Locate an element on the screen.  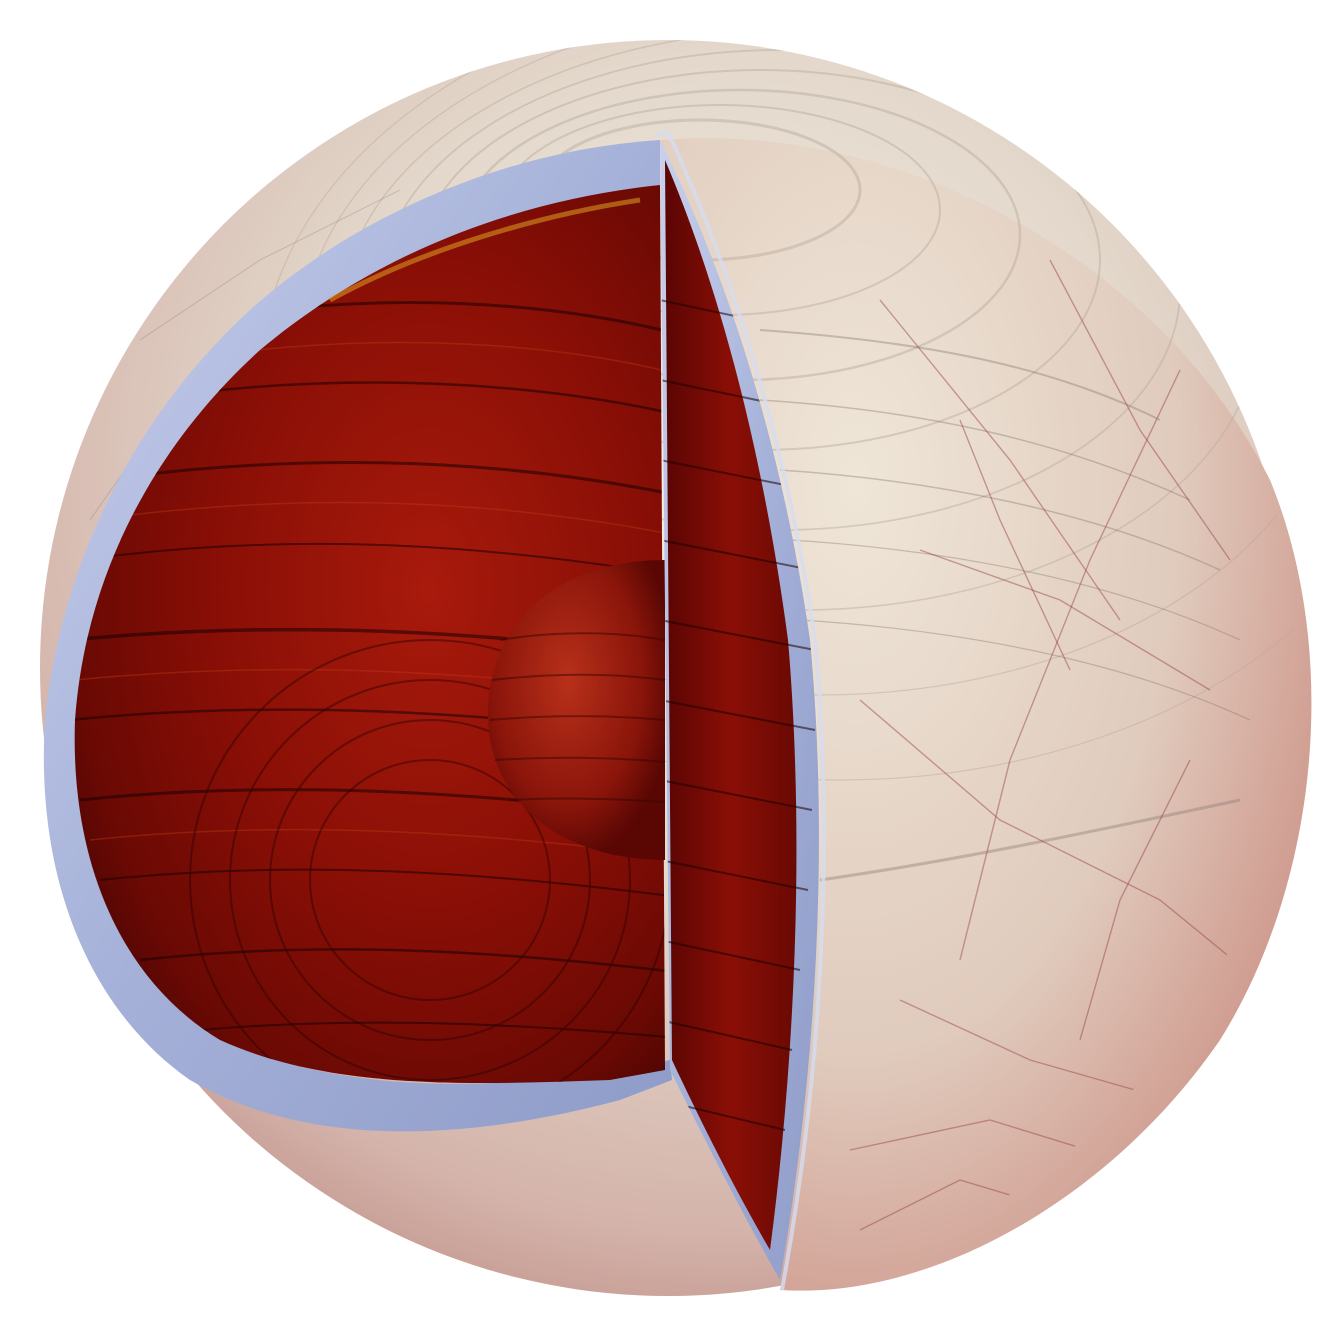
ocean-interior-wedge is located at coordinates (739, 710).